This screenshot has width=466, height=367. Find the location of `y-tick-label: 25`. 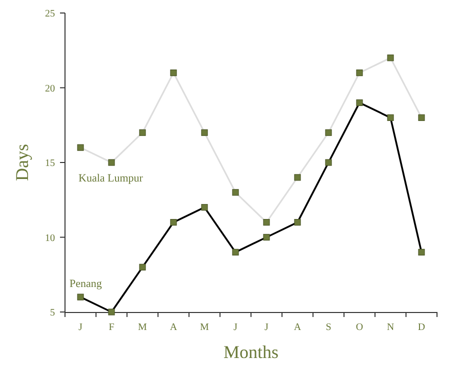

y-tick-label: 25 is located at coordinates (50, 14).